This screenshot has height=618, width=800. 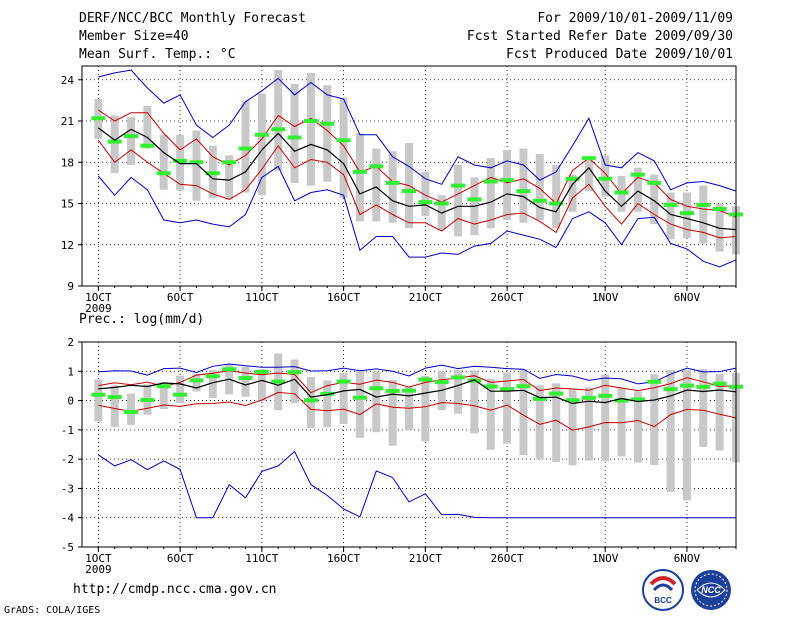 I want to click on ncc-logo: NCC, so click(x=711, y=590).